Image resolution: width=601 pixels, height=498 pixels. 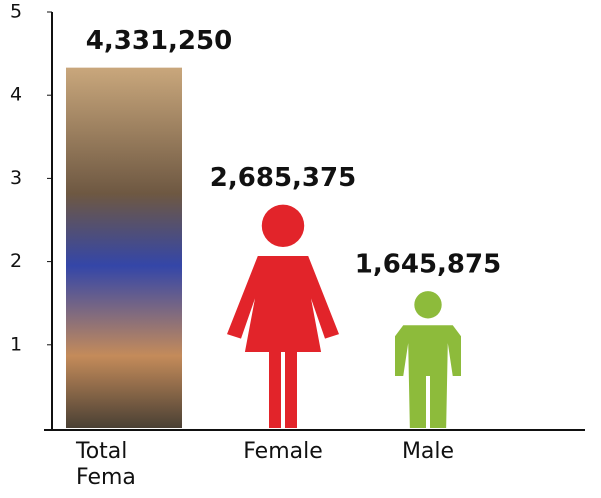 What do you see at coordinates (283, 316) in the screenshot?
I see `female-icon` at bounding box center [283, 316].